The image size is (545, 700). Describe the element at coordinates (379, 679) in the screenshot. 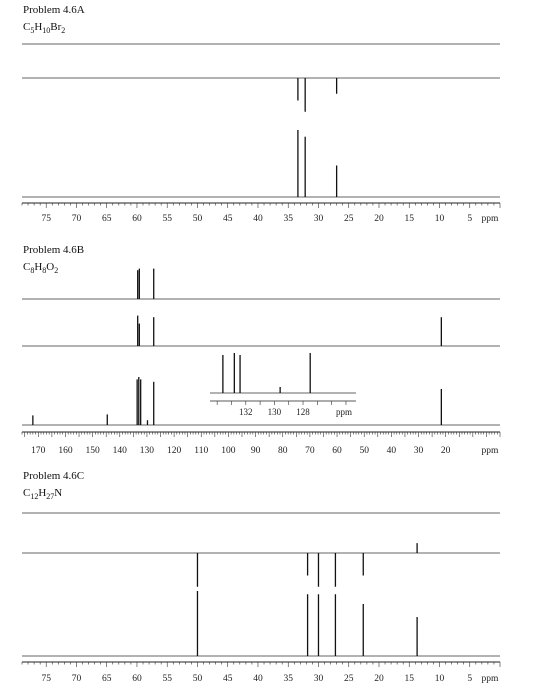

I see `tick-label-2-11: 20` at that location.